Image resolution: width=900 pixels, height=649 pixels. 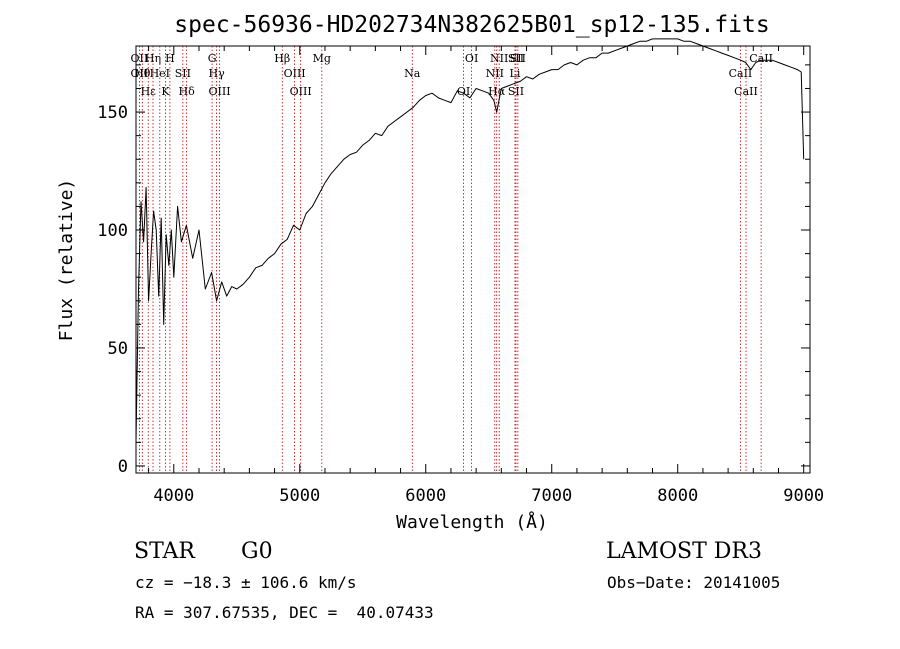 I want to click on line-label: Hη, so click(x=153, y=58).